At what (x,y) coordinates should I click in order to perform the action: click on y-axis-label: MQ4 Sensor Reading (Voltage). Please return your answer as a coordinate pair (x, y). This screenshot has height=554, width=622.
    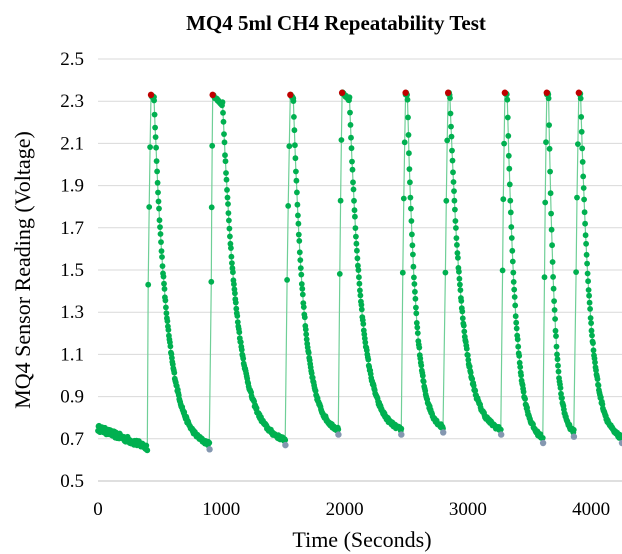
    Looking at the image, I should click on (22, 270).